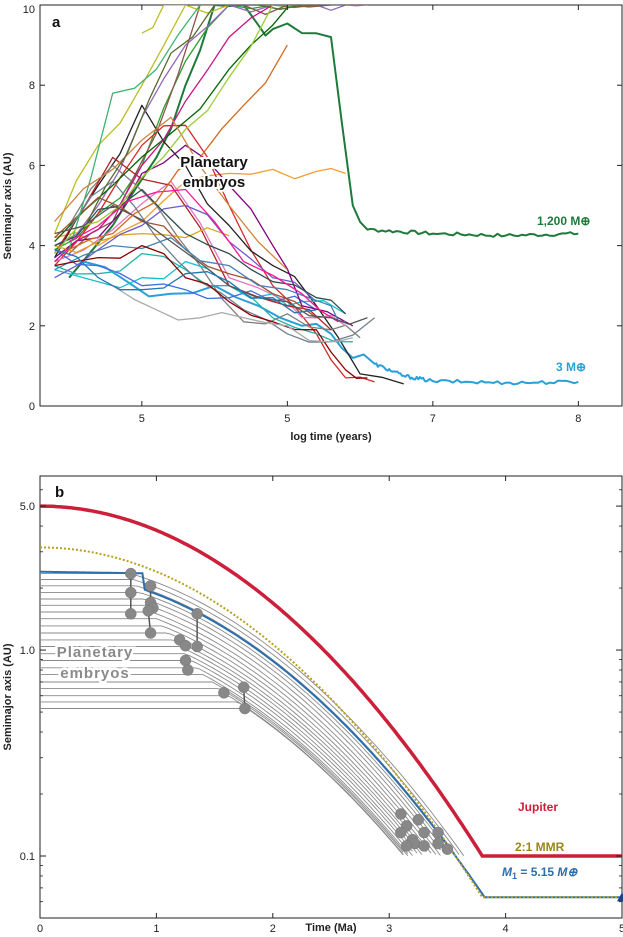 This screenshot has width=623, height=937. What do you see at coordinates (330, 928) in the screenshot?
I see `panel-b-x-axis-title: Time (Ma)` at bounding box center [330, 928].